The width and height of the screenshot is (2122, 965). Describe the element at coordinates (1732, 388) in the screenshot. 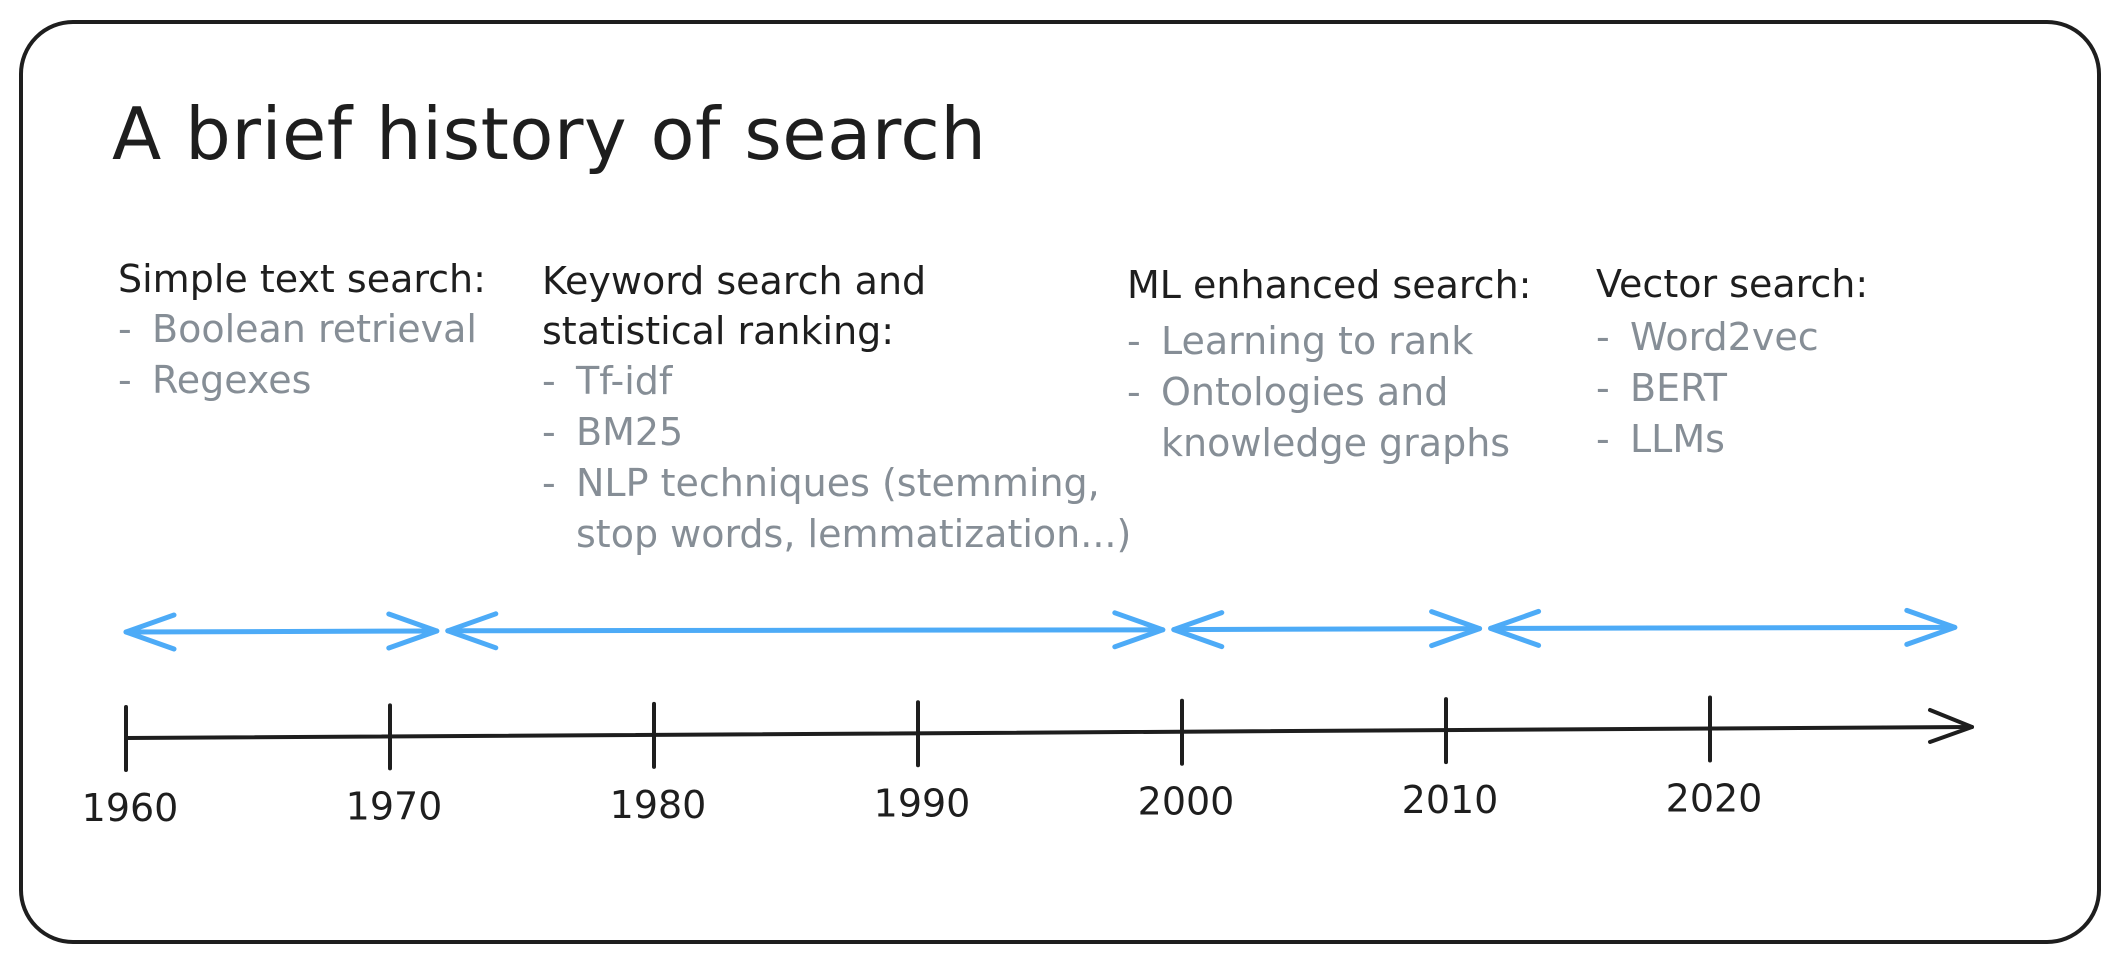

I see `era-item-list: - Word2vec - BERT - LLMs` at that location.